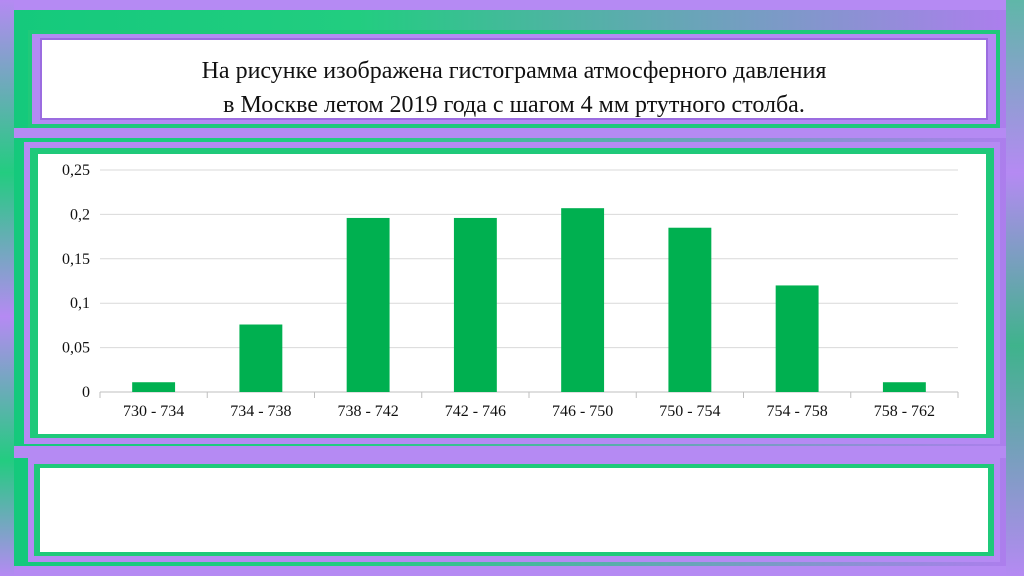 The width and height of the screenshot is (1024, 576). Describe the element at coordinates (582, 411) in the screenshot. I see `x-tick-label: 746 - 750` at that location.